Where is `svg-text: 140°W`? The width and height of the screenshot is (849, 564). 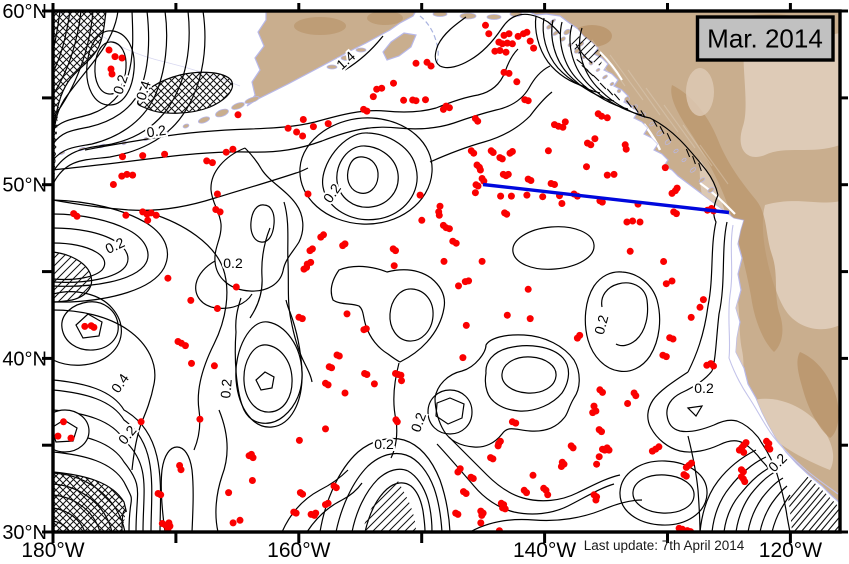 svg-text: 140°W is located at coordinates (544, 550).